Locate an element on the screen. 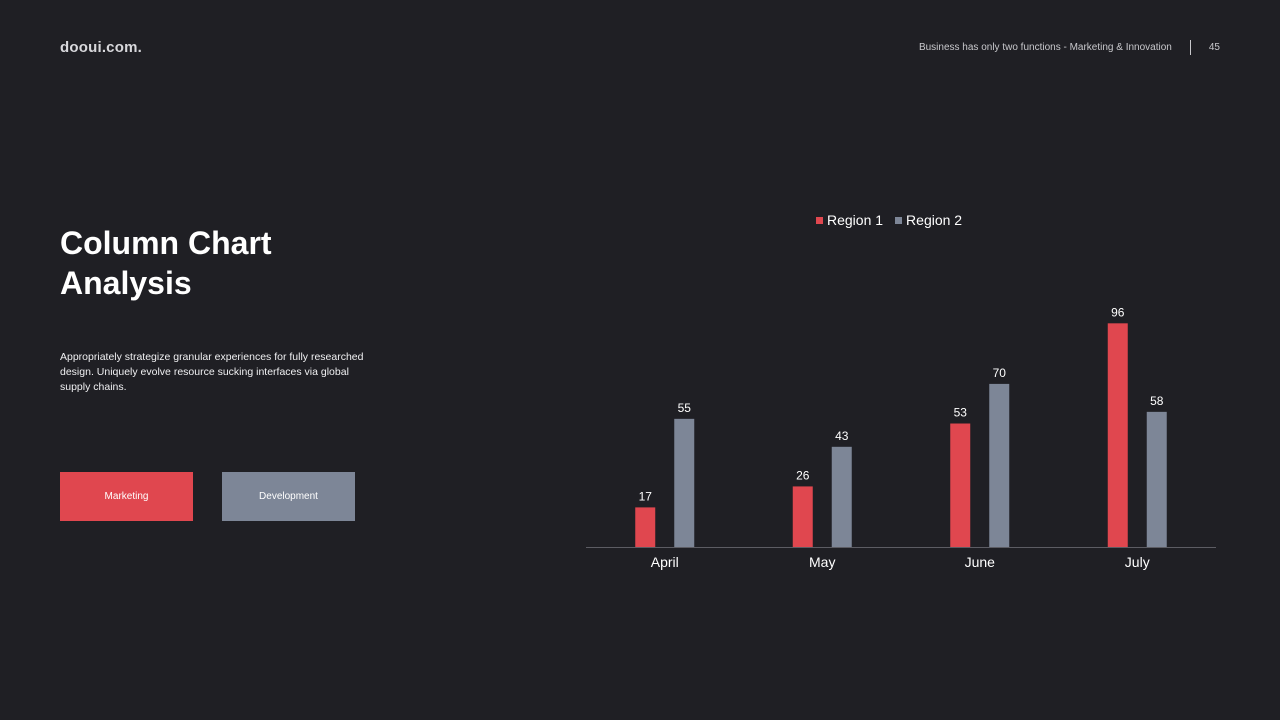  legend-label-region-1: Region 1 is located at coordinates (855, 220).